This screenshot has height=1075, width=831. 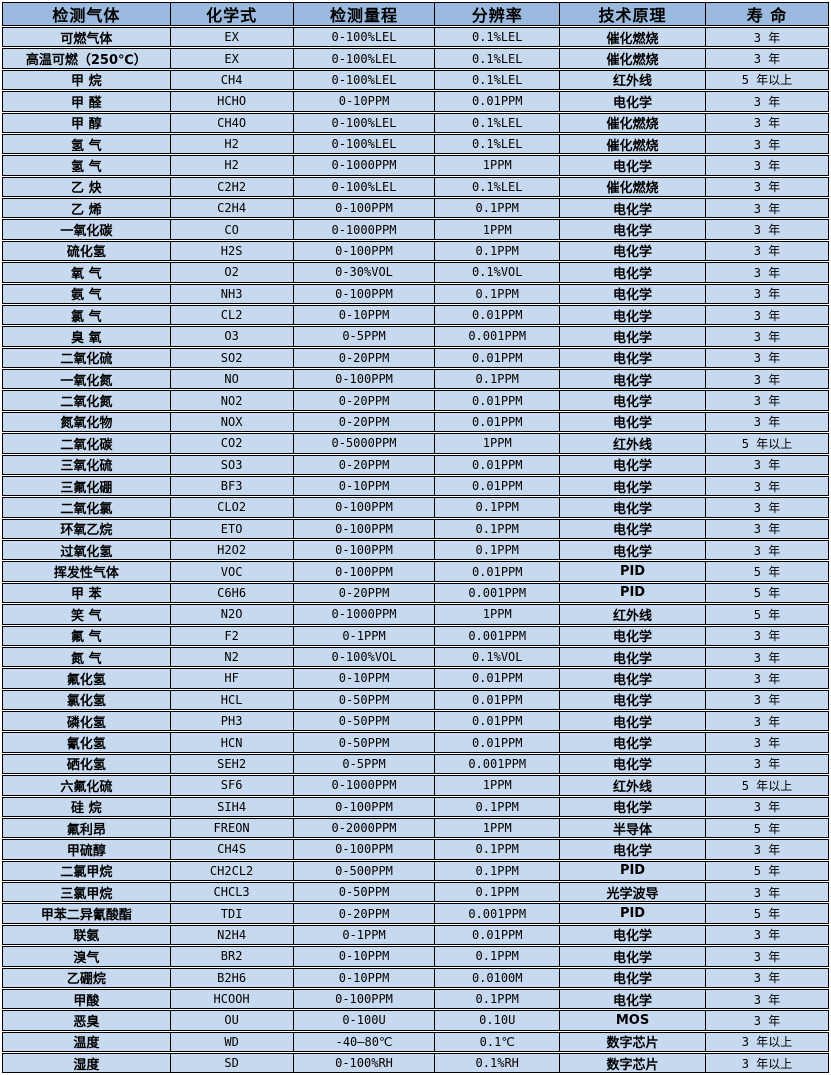 What do you see at coordinates (231, 101) in the screenshot?
I see `cell-formula: HCHO` at bounding box center [231, 101].